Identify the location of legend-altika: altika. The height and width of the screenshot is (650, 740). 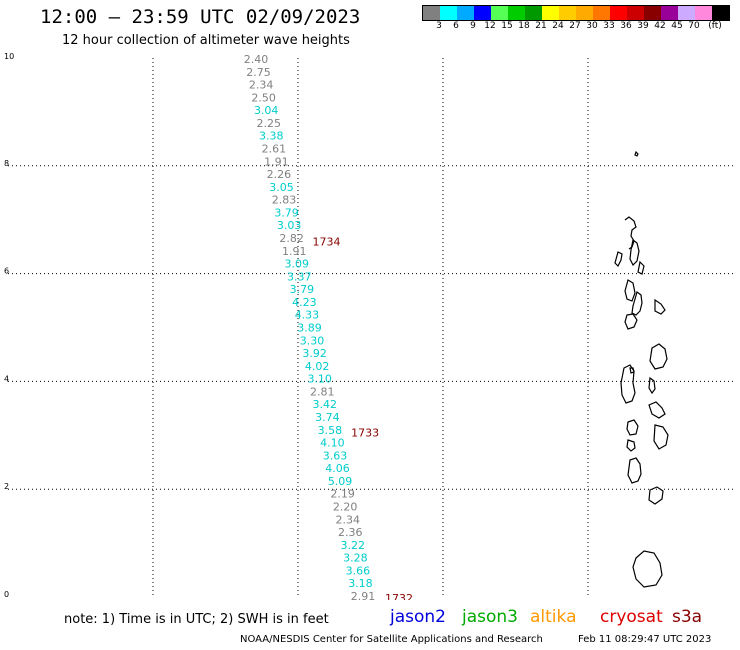
(553, 617).